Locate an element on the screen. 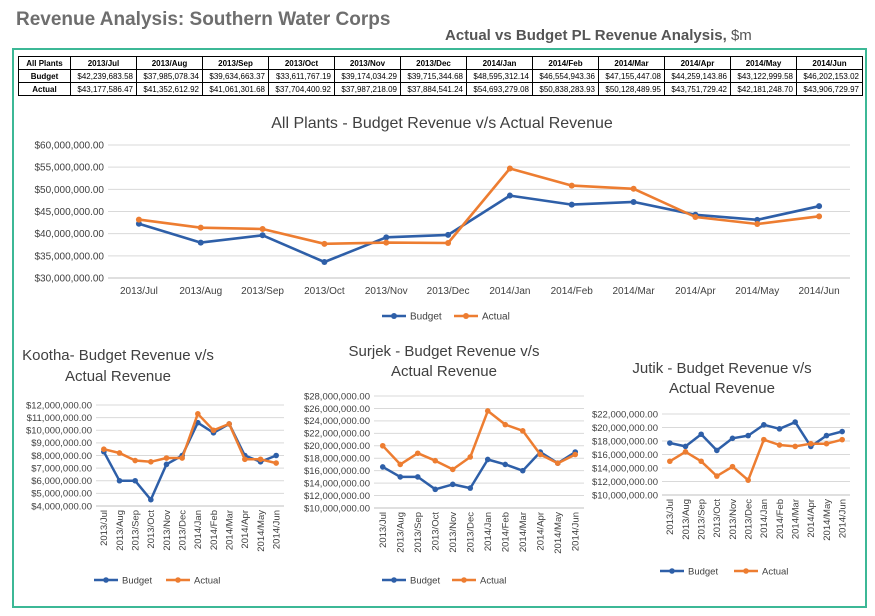 Image resolution: width=875 pixels, height=616 pixels. chart-title: Kootha- Budget Revenue v/s is located at coordinates (118, 355).